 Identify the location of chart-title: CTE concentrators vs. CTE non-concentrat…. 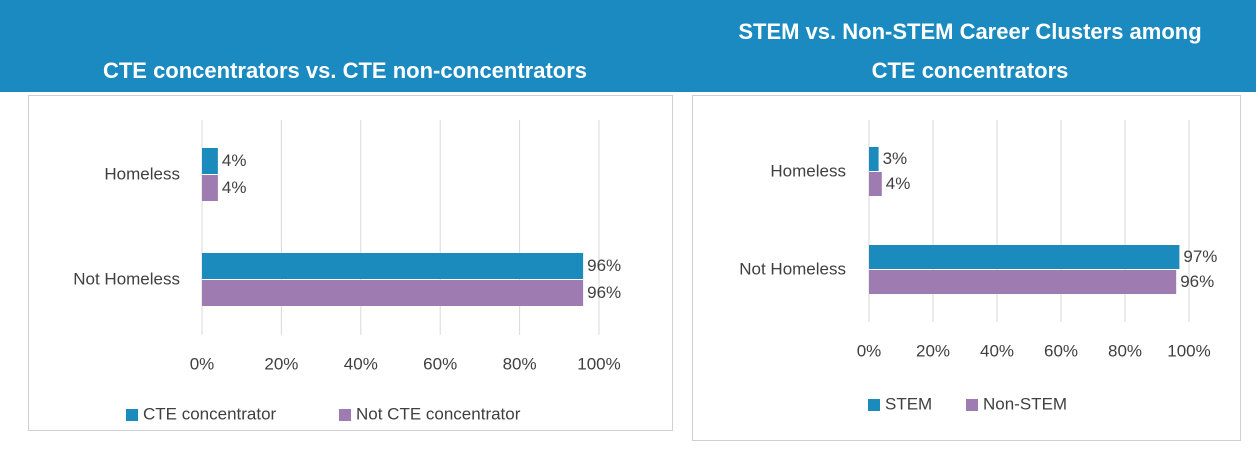
(345, 70).